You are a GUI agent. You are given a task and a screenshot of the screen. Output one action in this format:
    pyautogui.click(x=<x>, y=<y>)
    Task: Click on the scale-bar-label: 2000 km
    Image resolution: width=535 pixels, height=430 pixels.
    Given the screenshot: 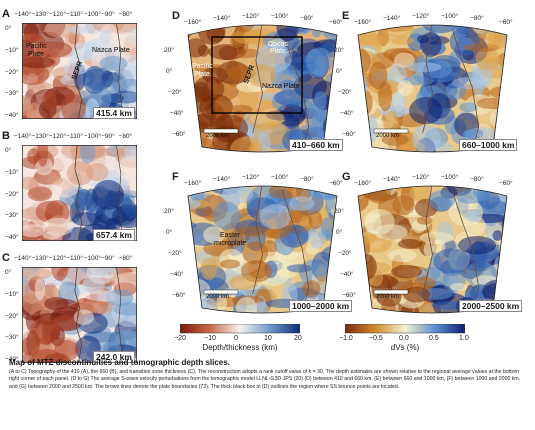 What is the action you would take?
    pyautogui.click(x=218, y=297)
    